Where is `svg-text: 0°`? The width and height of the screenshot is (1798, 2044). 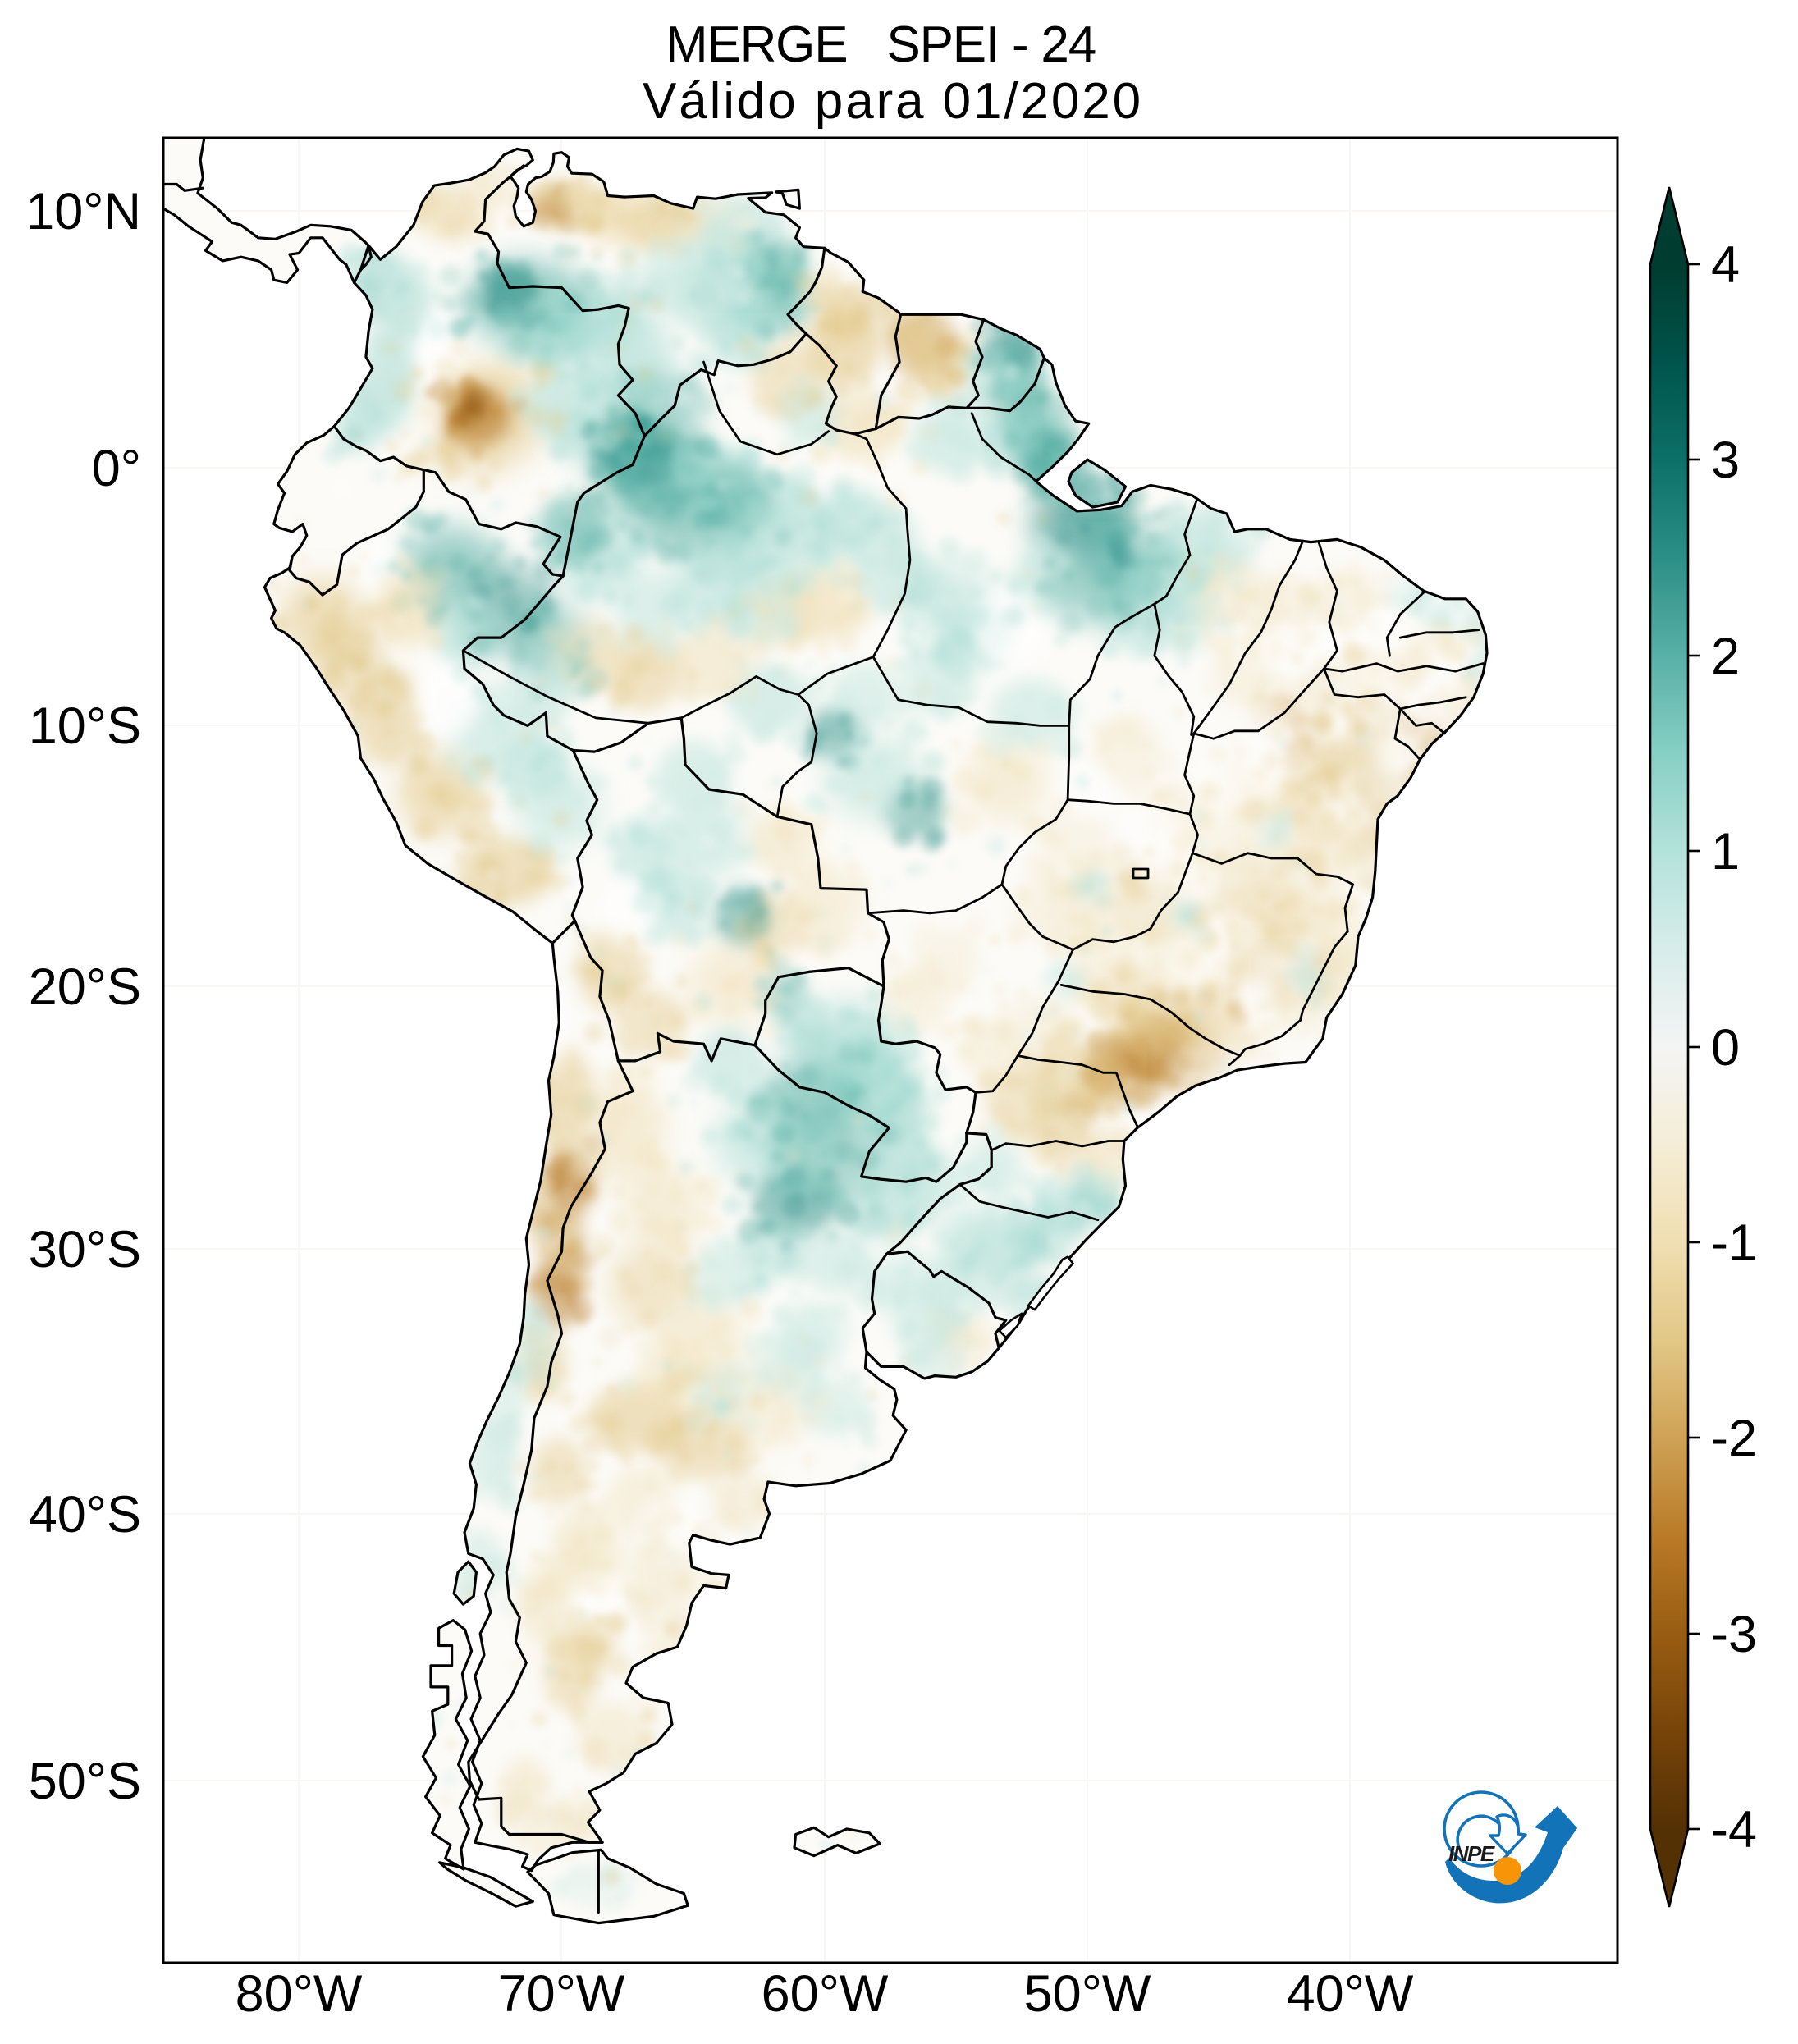 svg-text: 0° is located at coordinates (116, 468).